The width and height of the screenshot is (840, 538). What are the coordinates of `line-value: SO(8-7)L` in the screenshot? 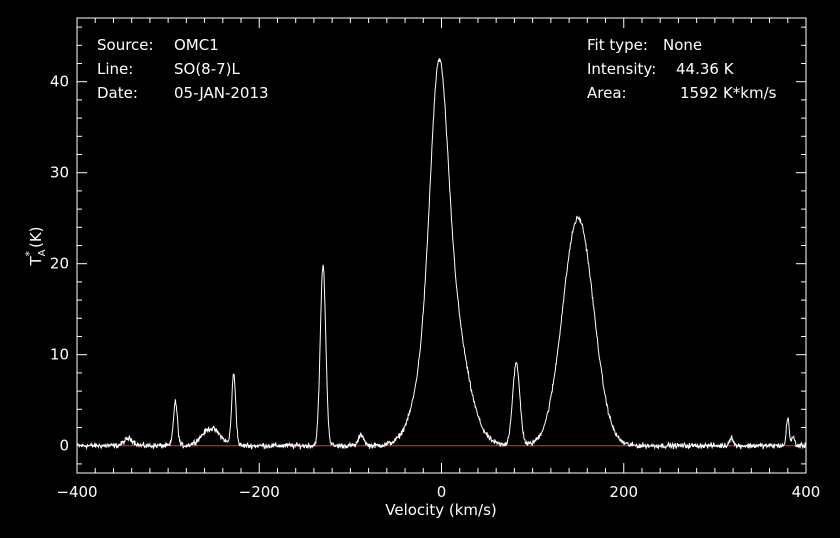 It's located at (207, 69).